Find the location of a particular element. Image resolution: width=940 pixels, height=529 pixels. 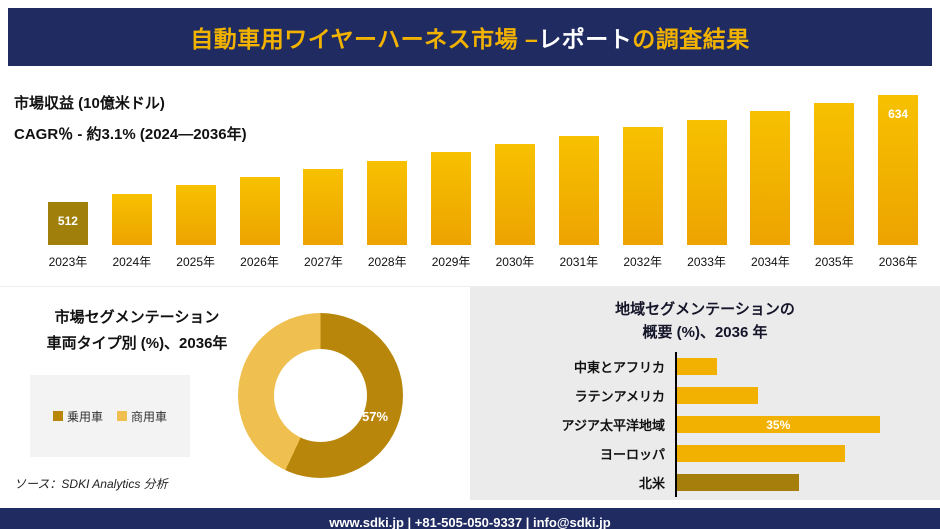

region-row: ラテンアメリカ is located at coordinates (705, 395).